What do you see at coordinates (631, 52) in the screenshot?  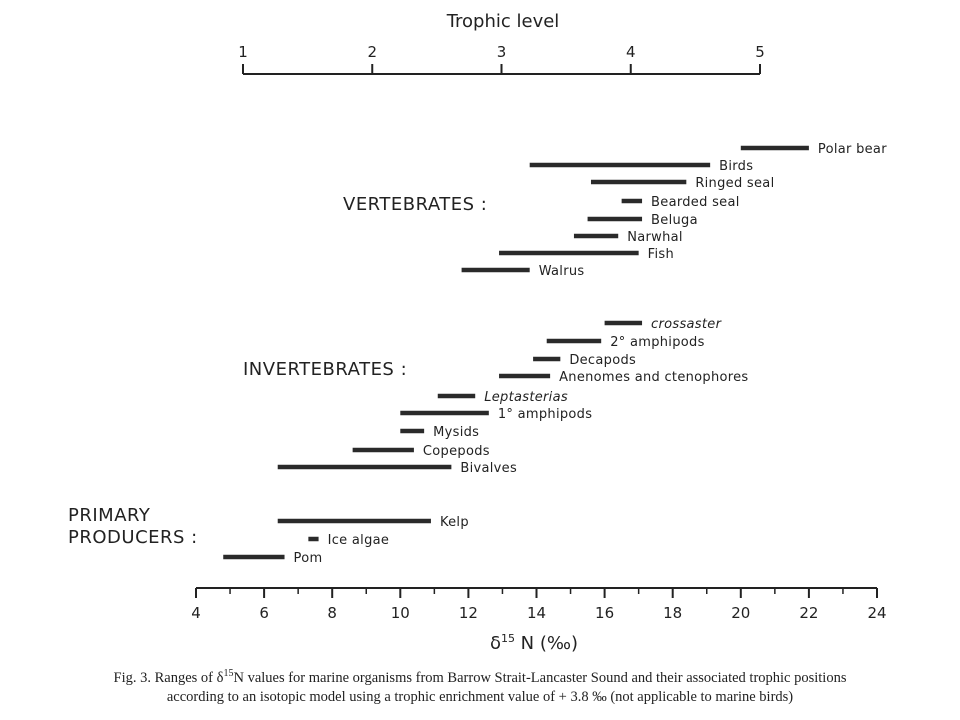 I see `top-tick-label: 4` at bounding box center [631, 52].